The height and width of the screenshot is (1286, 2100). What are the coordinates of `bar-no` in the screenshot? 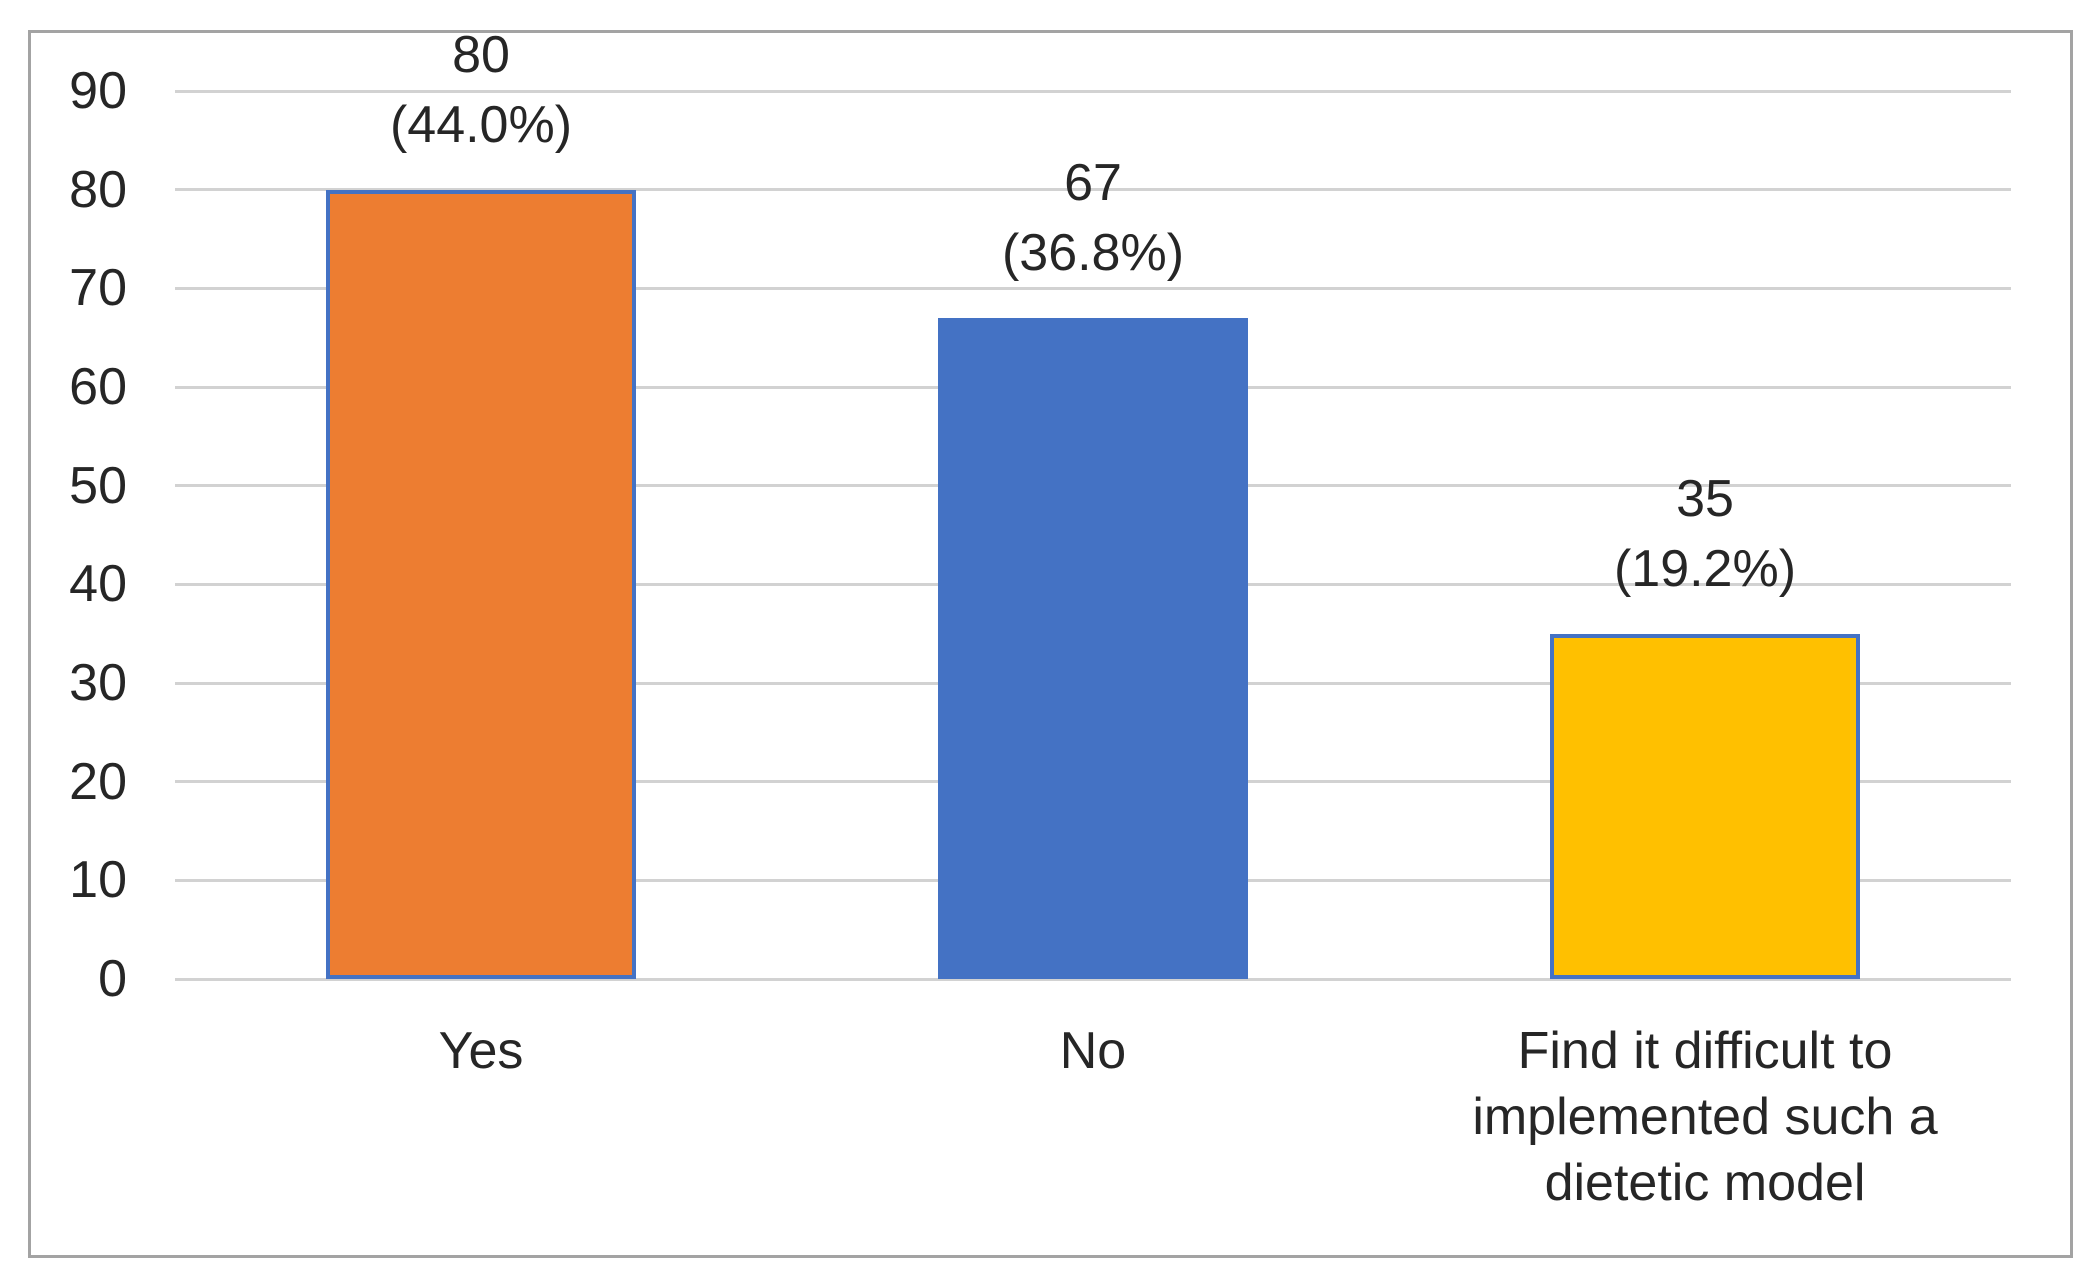 It's located at (1093, 648).